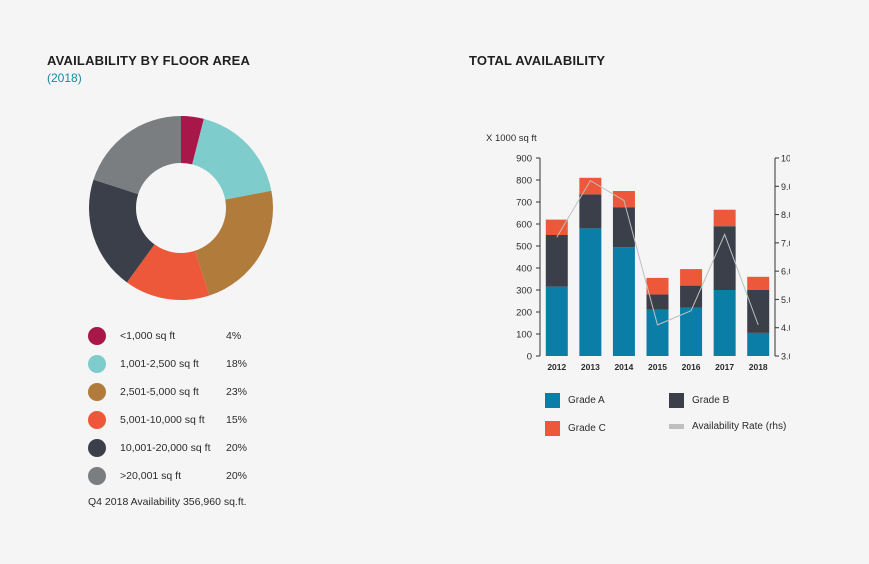 The width and height of the screenshot is (869, 564). Describe the element at coordinates (148, 336) in the screenshot. I see `legend-label: <1,000 sq ft` at that location.